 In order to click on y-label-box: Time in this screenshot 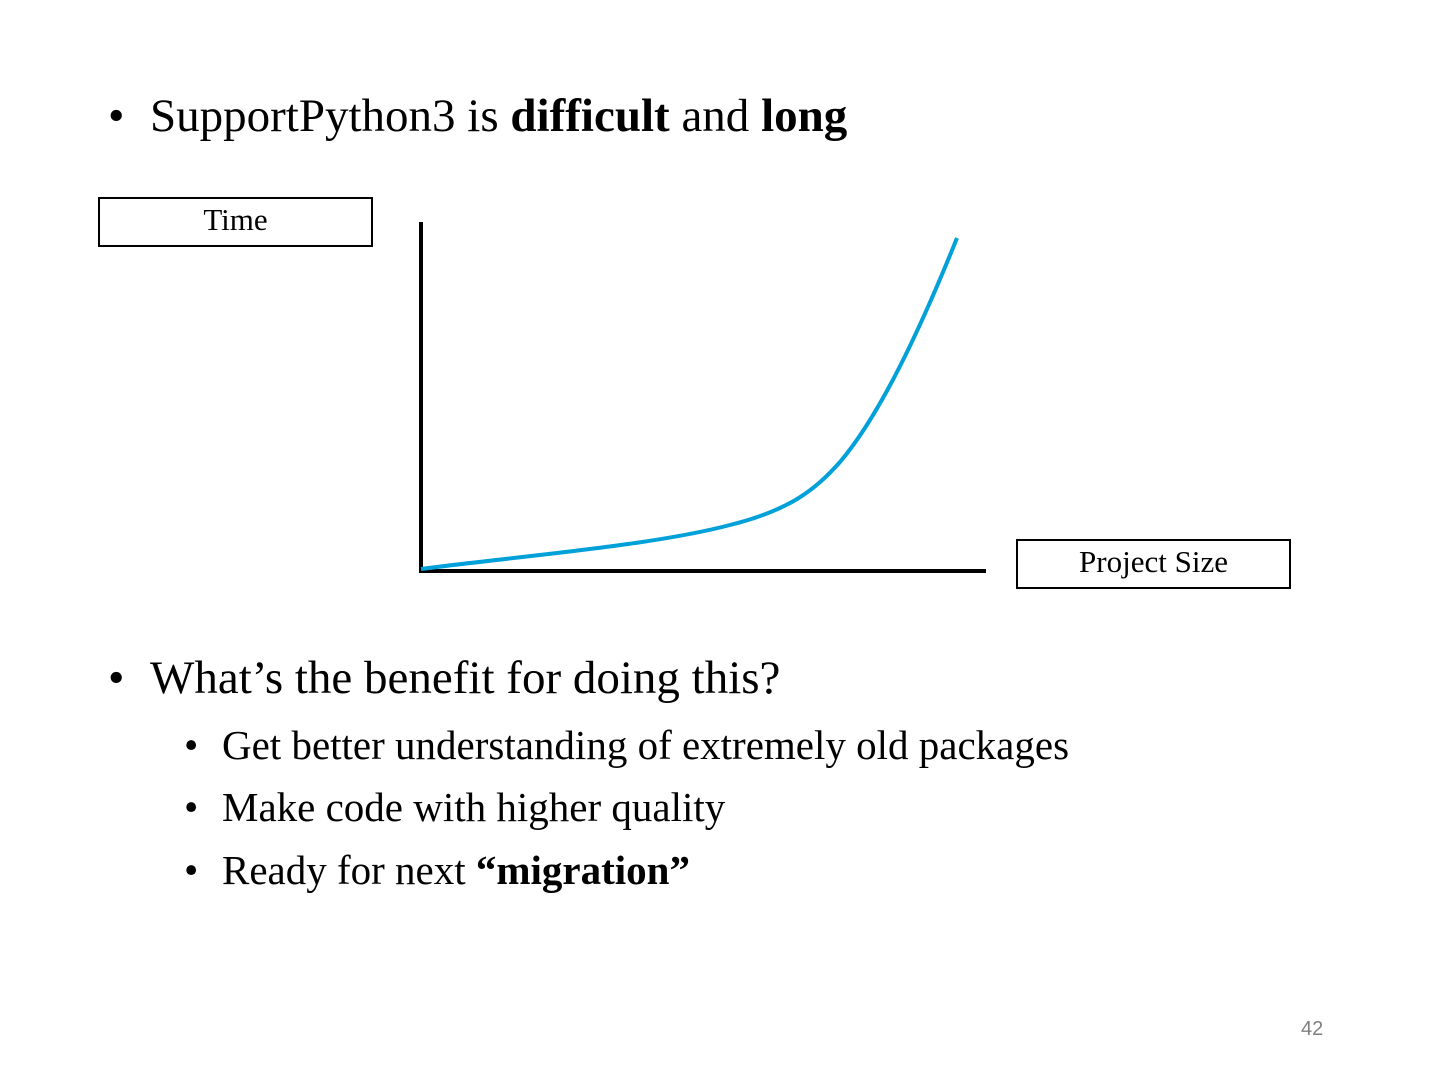, I will do `click(235, 222)`.